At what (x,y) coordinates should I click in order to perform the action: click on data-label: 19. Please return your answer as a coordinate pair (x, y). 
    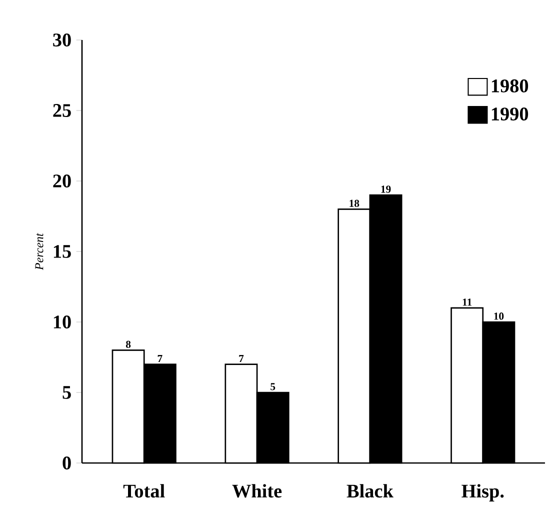
    Looking at the image, I should click on (386, 189).